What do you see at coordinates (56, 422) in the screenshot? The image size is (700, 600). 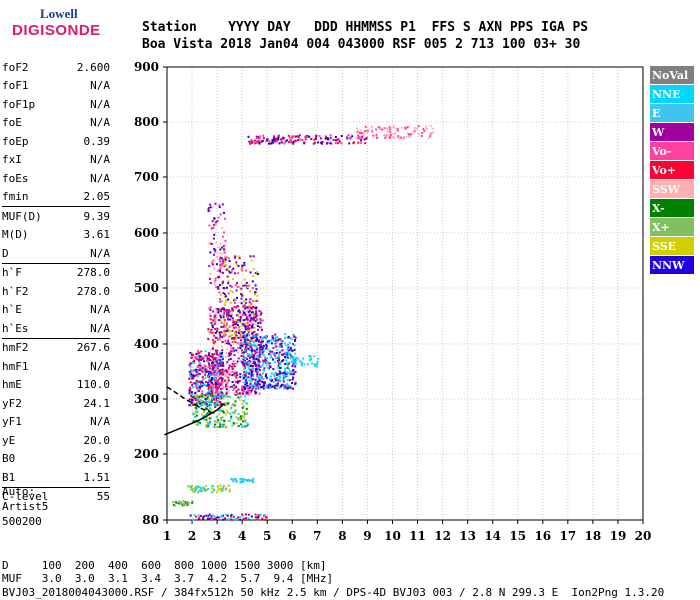 I see `param-row: yF1 N/A` at bounding box center [56, 422].